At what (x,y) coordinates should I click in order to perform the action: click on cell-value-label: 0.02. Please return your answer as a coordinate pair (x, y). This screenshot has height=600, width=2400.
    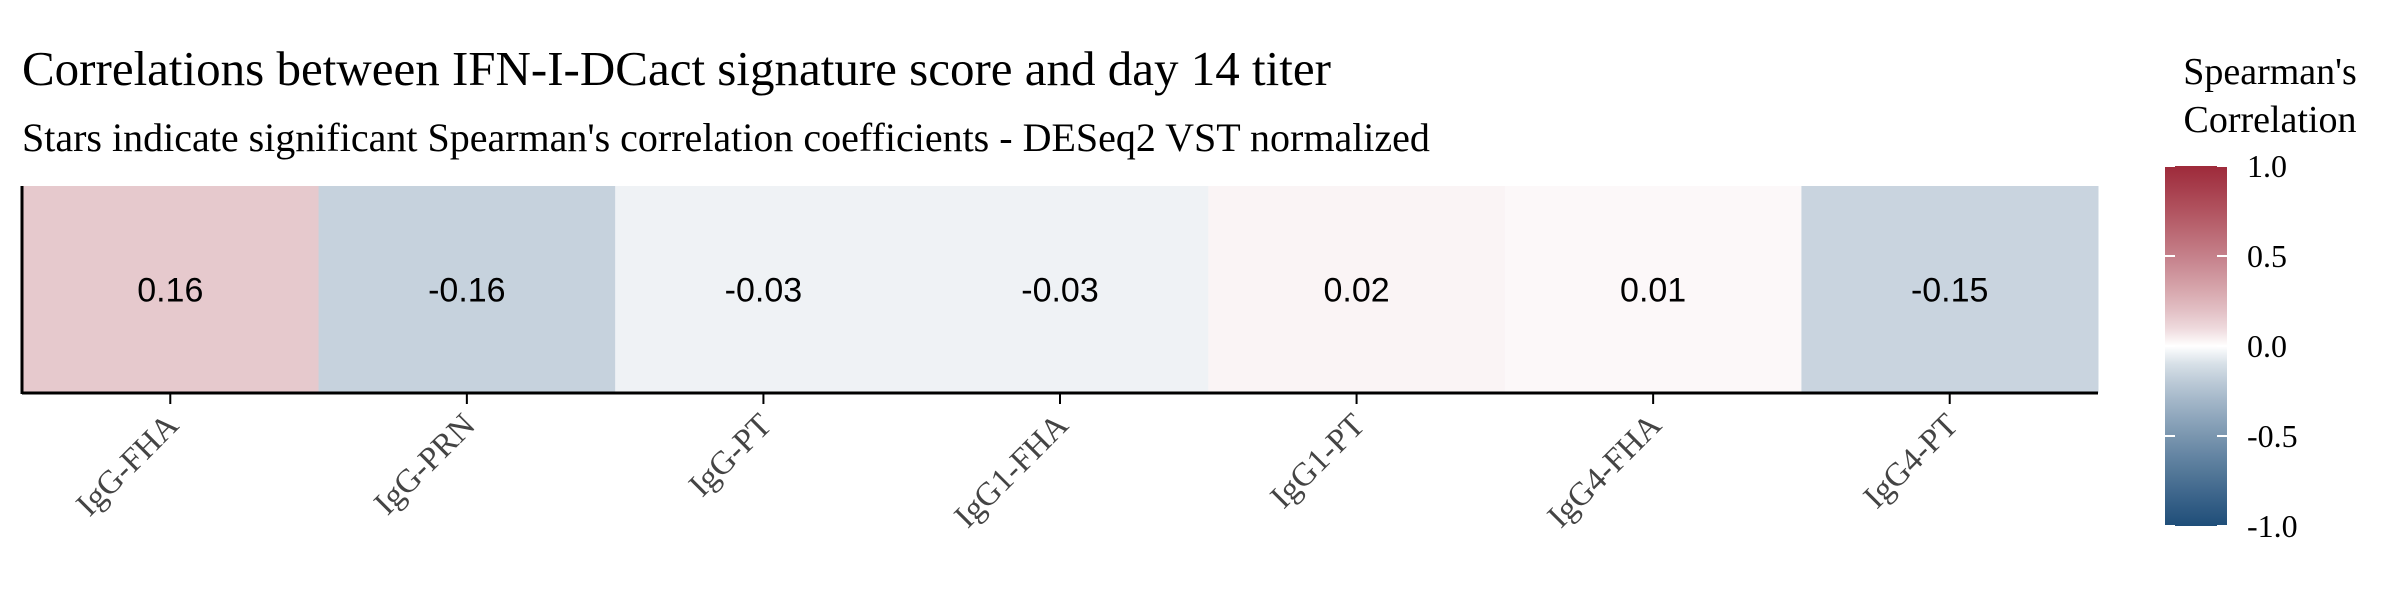
    Looking at the image, I should click on (1356, 291).